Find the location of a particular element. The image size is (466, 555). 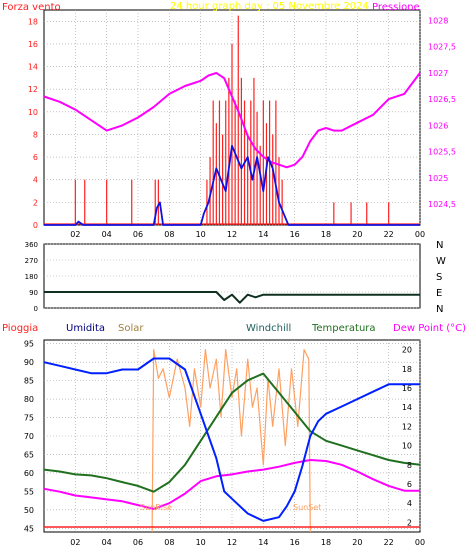

y-left-tick-label: 16 is located at coordinates (33, 44).